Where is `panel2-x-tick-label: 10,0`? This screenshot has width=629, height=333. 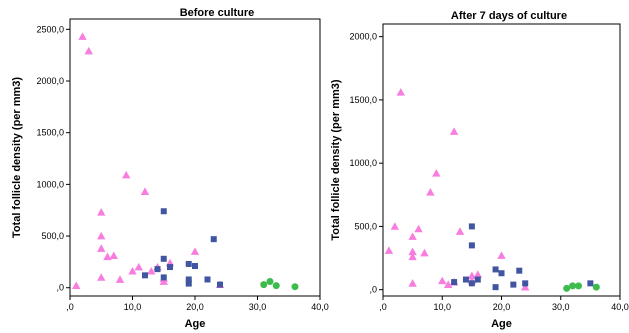 panel2-x-tick-label: 10,0 is located at coordinates (442, 307).